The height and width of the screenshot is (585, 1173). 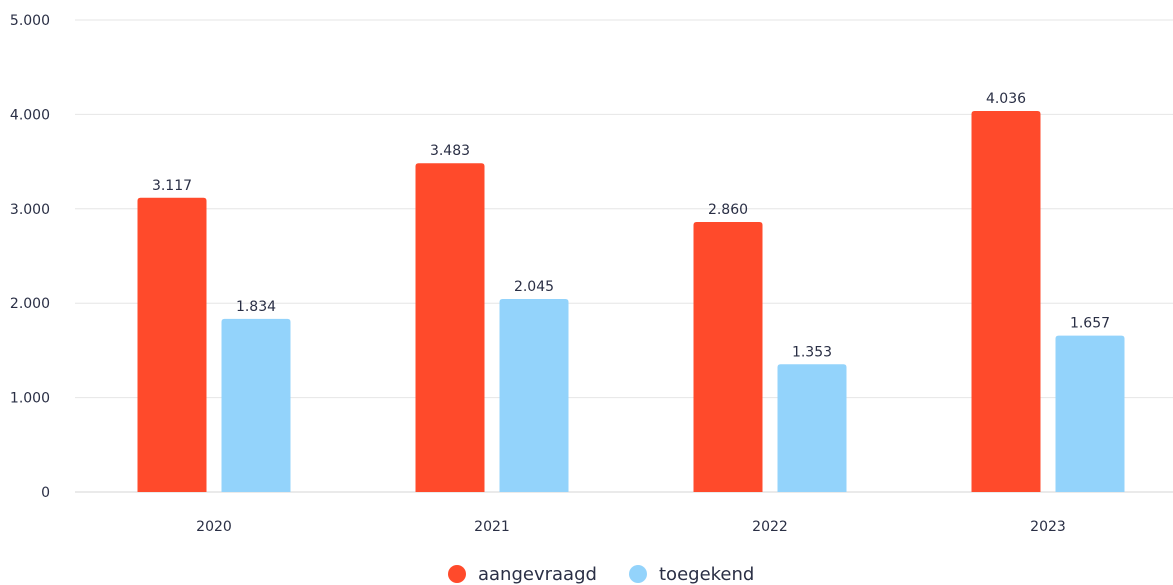 What do you see at coordinates (30, 115) in the screenshot?
I see `y-tick-label: 4.000` at bounding box center [30, 115].